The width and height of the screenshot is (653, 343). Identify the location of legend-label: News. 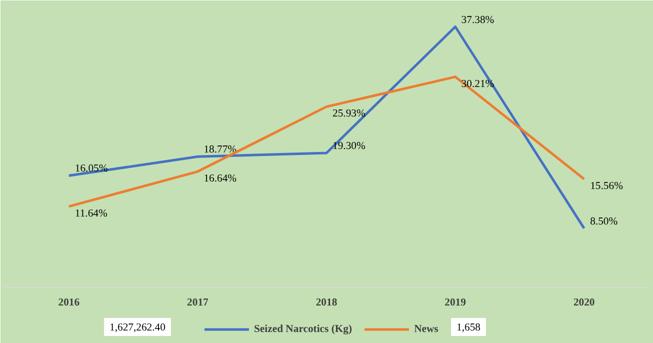
(426, 329).